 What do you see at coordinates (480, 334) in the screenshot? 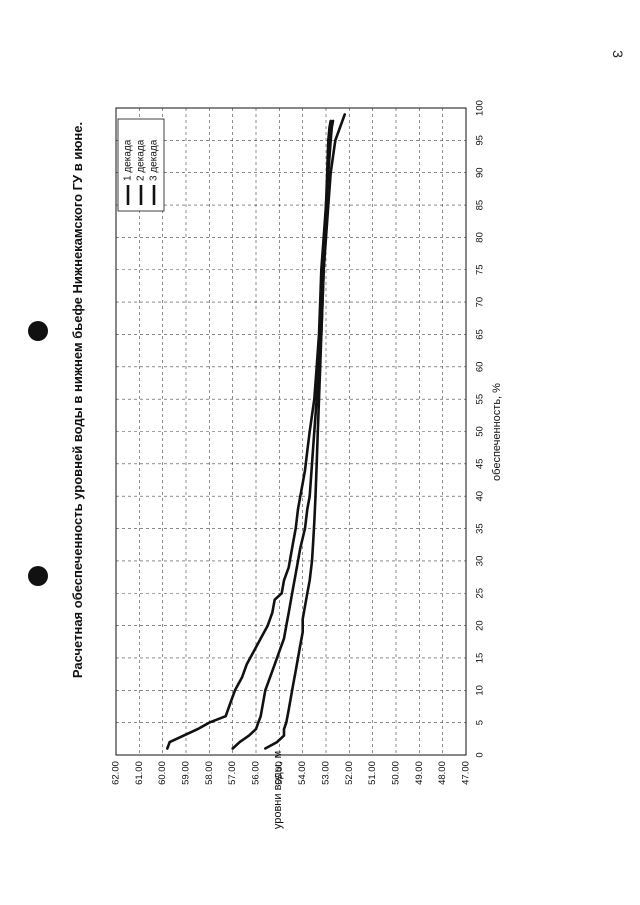
I see `x-tick-label: 65` at bounding box center [480, 334].